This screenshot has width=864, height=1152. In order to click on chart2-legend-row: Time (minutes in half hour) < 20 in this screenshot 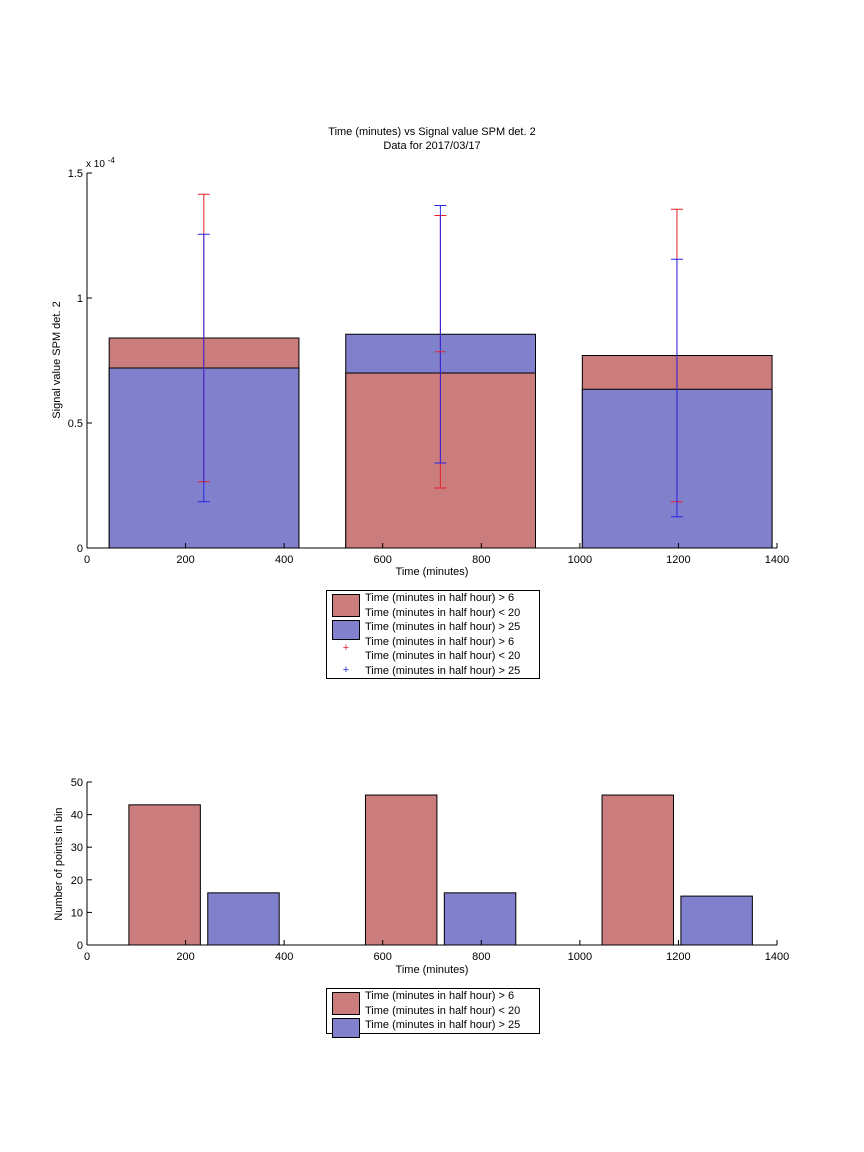, I will do `click(433, 1011)`.